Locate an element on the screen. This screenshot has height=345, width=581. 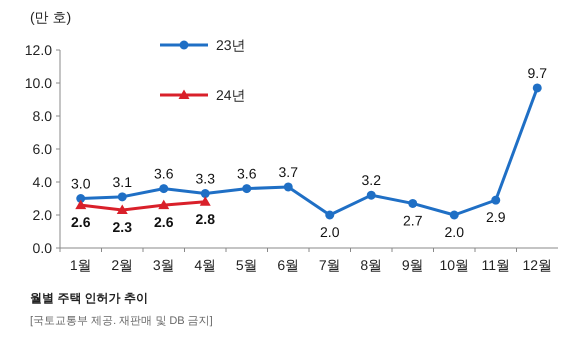
legend-label: 24년 is located at coordinates (231, 95).